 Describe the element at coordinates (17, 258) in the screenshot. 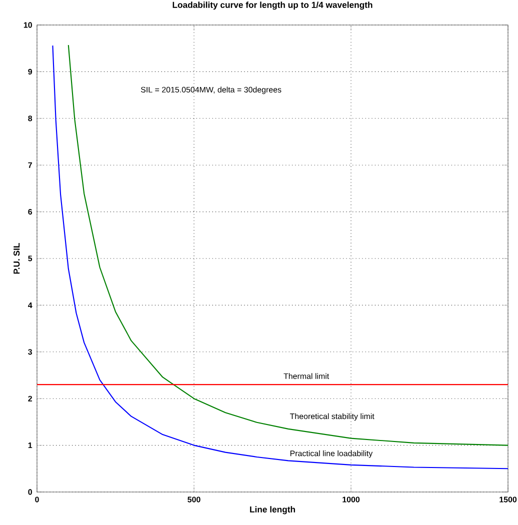

I see `y-axis-title: P.U. SIL` at that location.